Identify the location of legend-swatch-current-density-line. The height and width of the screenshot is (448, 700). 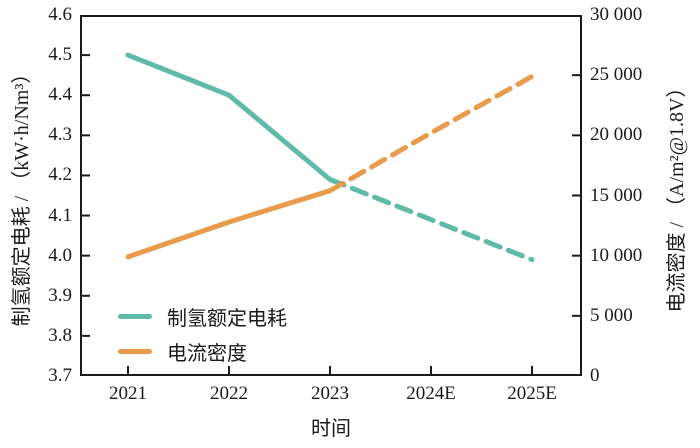
(135, 351).